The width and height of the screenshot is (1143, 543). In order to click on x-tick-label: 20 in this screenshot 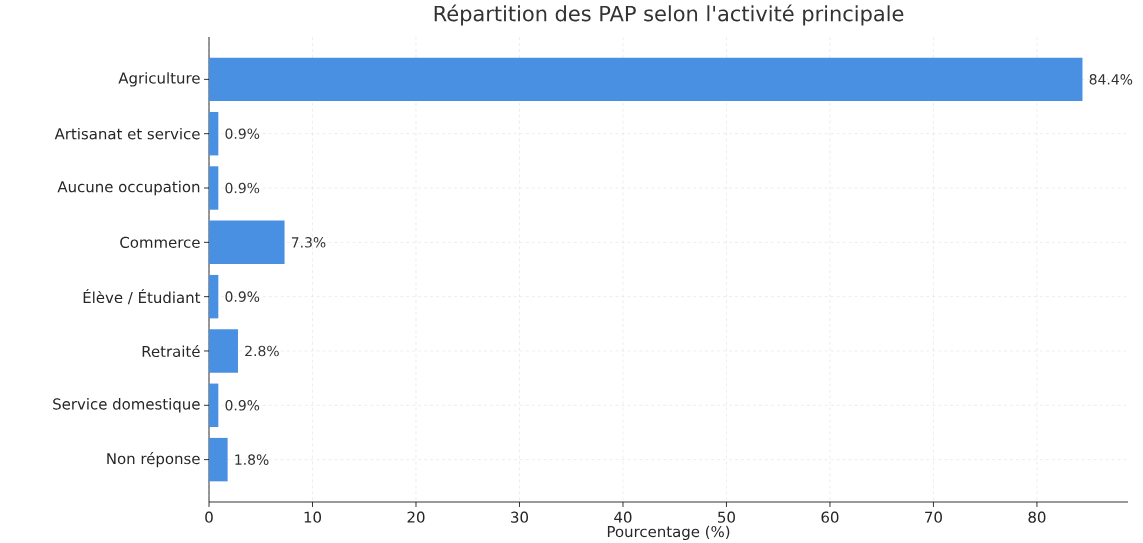, I will do `click(416, 517)`.